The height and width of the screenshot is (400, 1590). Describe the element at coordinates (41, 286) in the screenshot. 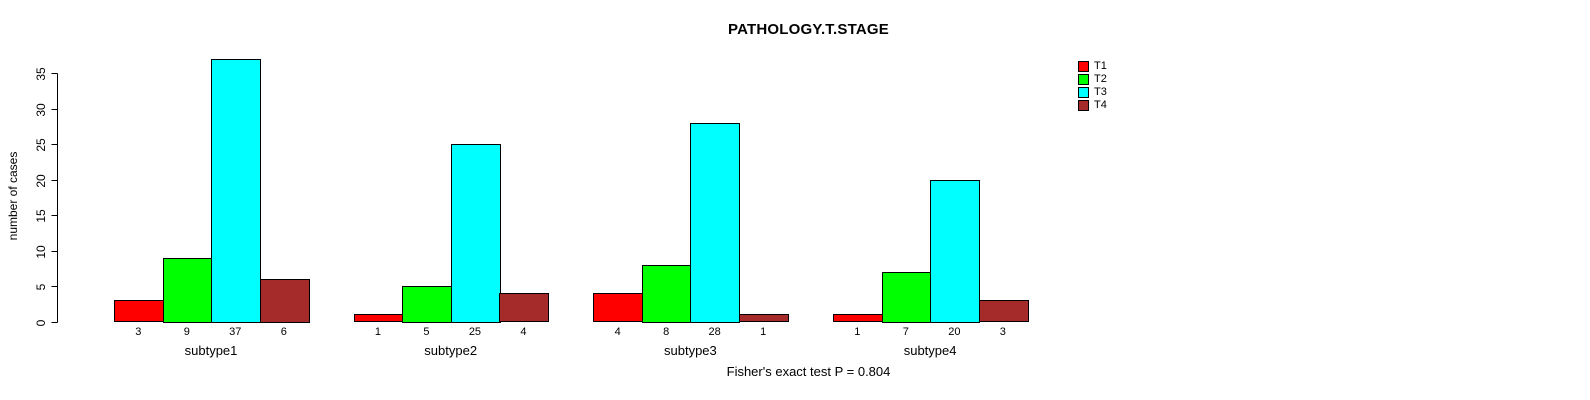

I see `y-tick-label: 5` at that location.